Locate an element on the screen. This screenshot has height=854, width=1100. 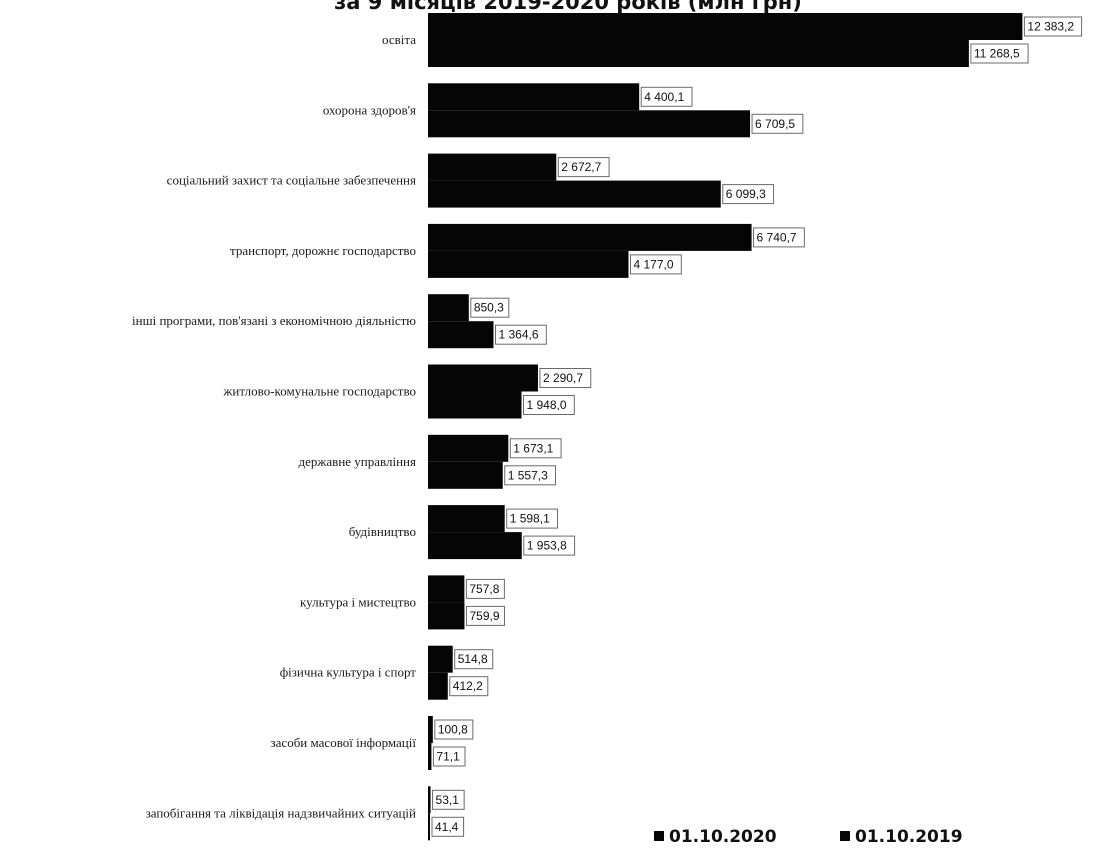
value-label: 6 099,3 is located at coordinates (746, 194).